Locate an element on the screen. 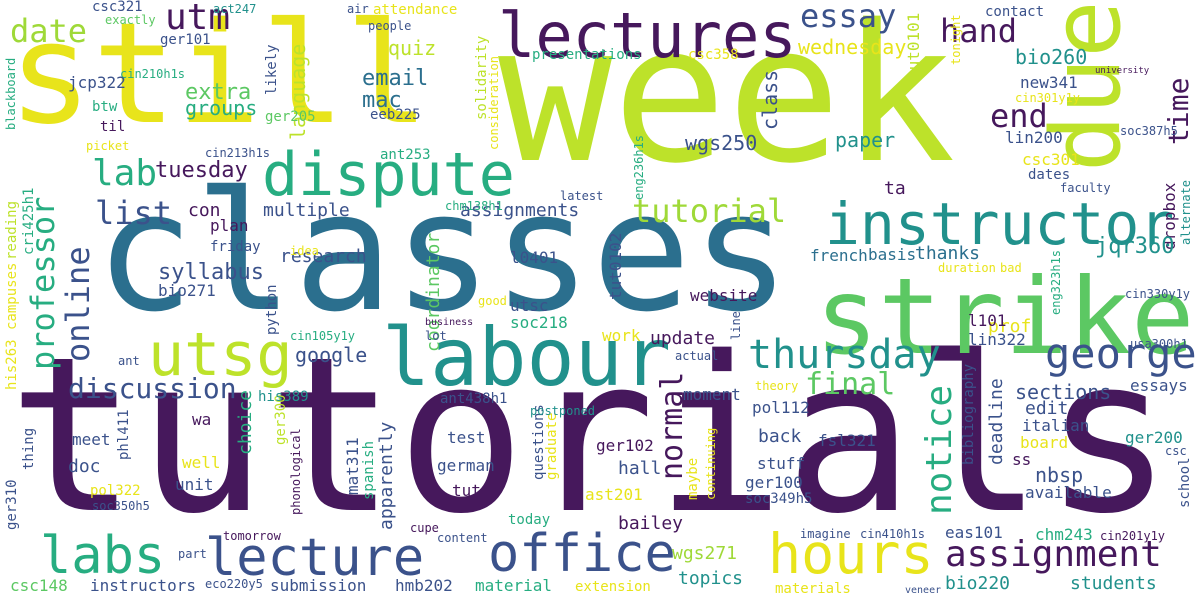 The height and width of the screenshot is (600, 1200). word-campuses: campuses is located at coordinates (12, 296).